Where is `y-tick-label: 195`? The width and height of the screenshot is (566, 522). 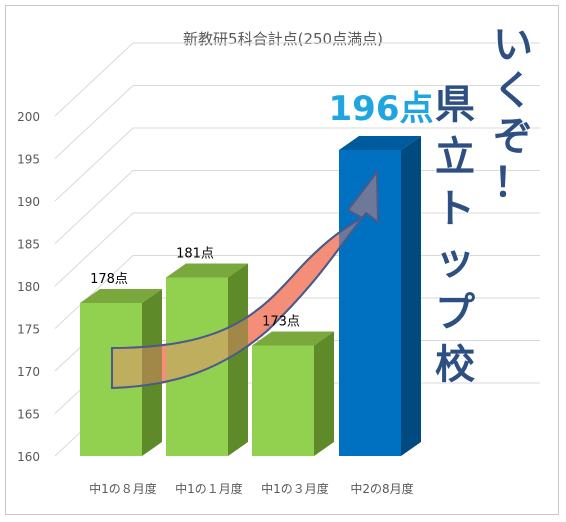
y-tick-label: 195 is located at coordinates (28, 160).